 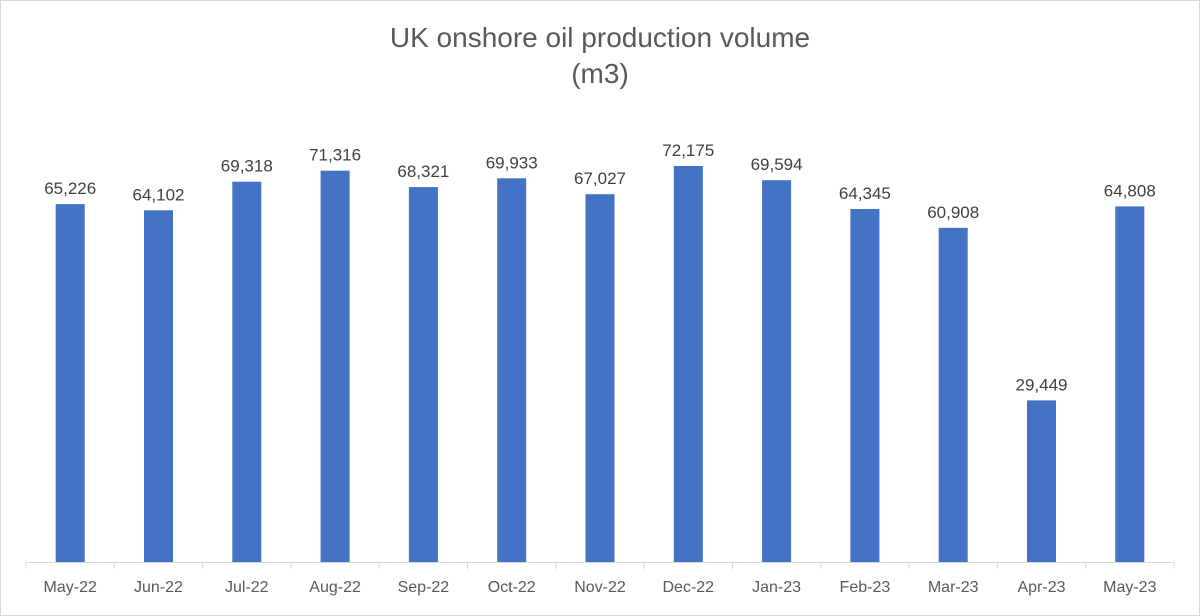 What do you see at coordinates (600, 587) in the screenshot?
I see `x-tick-label-nov-22: Nov-22` at bounding box center [600, 587].